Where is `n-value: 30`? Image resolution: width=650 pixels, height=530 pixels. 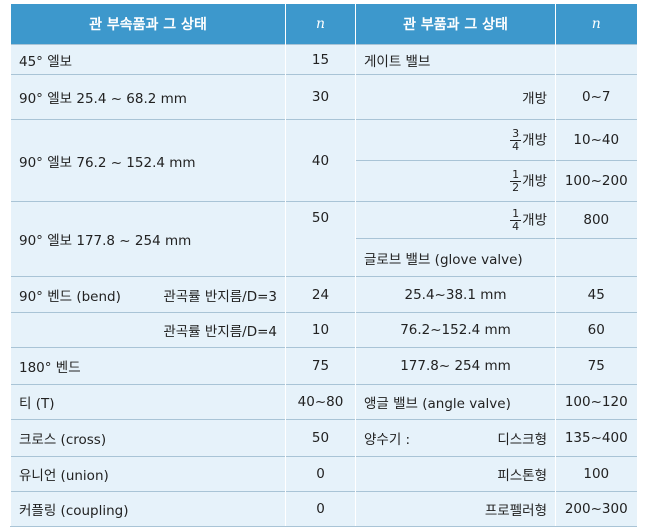
n-value: 30 is located at coordinates (320, 97).